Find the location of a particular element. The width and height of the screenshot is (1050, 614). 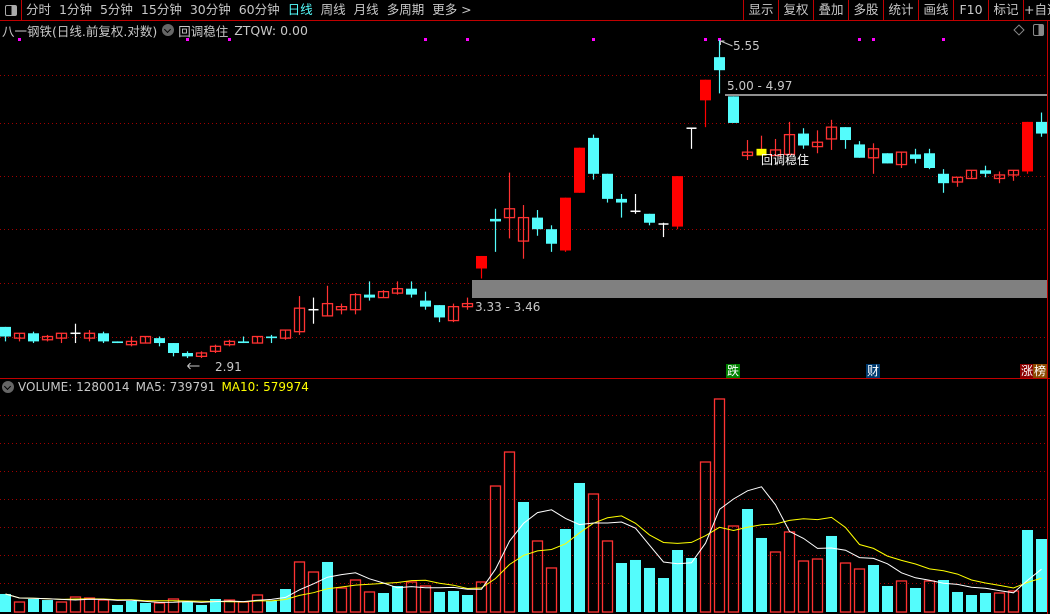

tab-period-7: 周线 is located at coordinates (333, 9).